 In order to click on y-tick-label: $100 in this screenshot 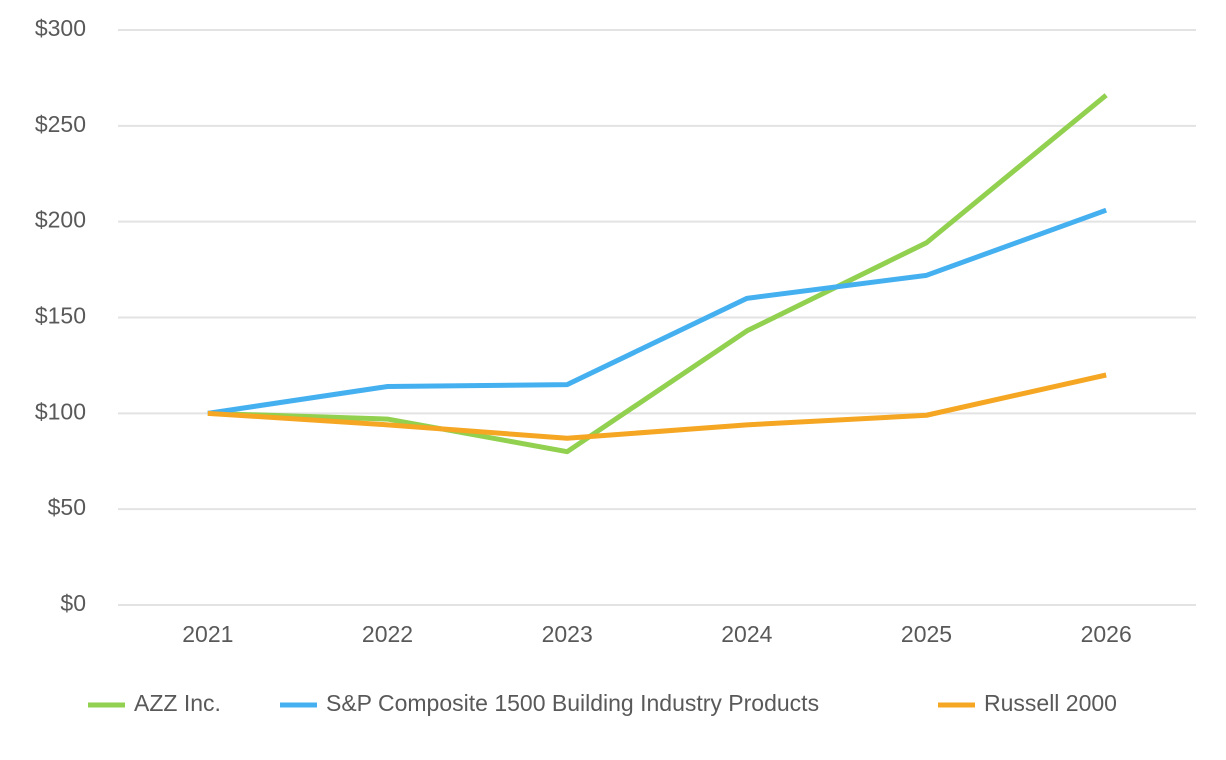, I will do `click(60, 411)`.